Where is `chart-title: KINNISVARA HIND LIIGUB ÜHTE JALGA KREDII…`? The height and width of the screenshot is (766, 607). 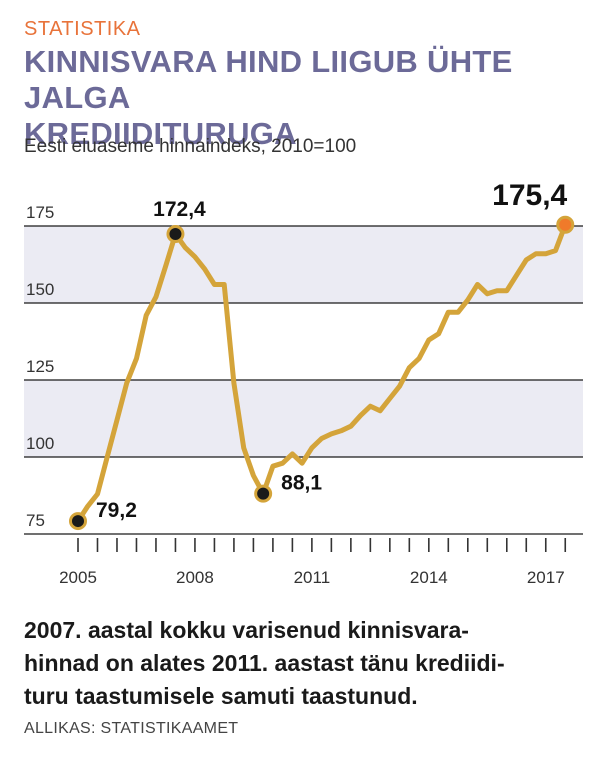 chart-title: KINNISVARA HIND LIIGUB ÜHTE JALGA KREDII… is located at coordinates (304, 98).